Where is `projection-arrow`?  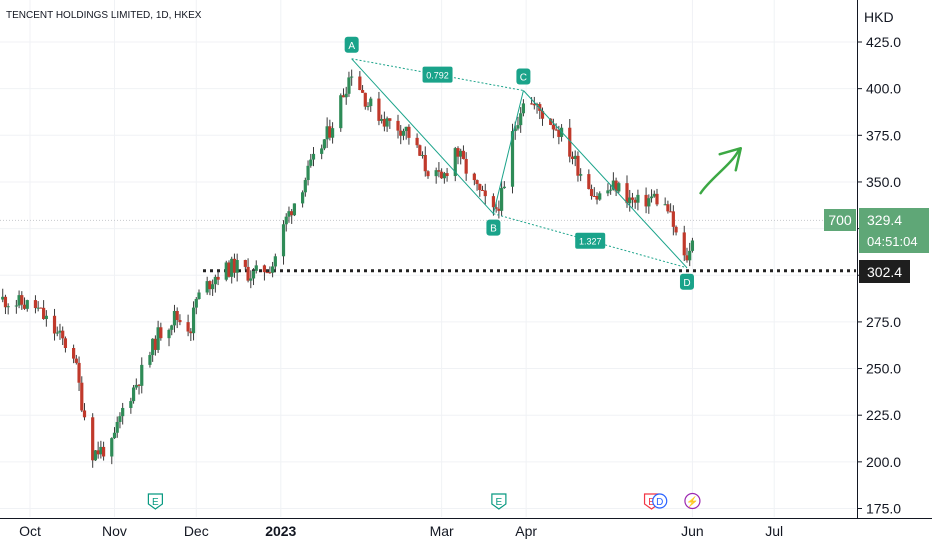
projection-arrow is located at coordinates (720, 171).